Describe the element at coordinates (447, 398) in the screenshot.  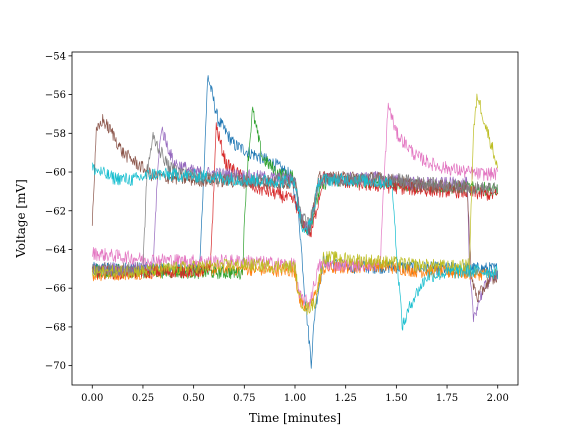
I see `x-tick-label: 1.75` at that location.